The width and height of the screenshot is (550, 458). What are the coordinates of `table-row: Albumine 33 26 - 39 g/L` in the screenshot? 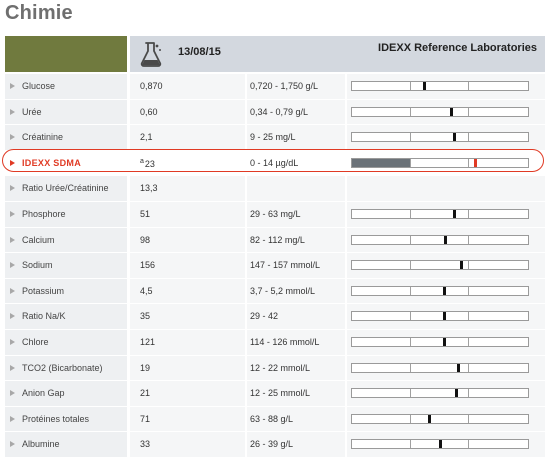 It's located at (275, 445).